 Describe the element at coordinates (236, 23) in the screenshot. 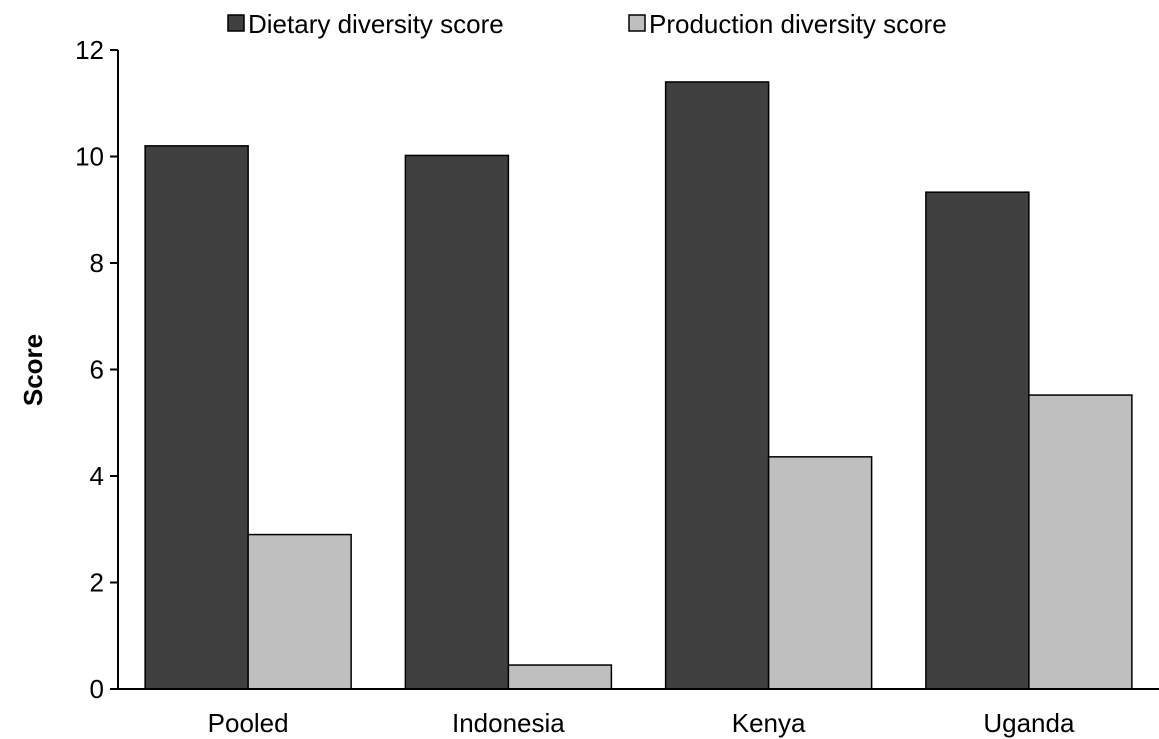

I see `legend-swatch-dietary` at that location.